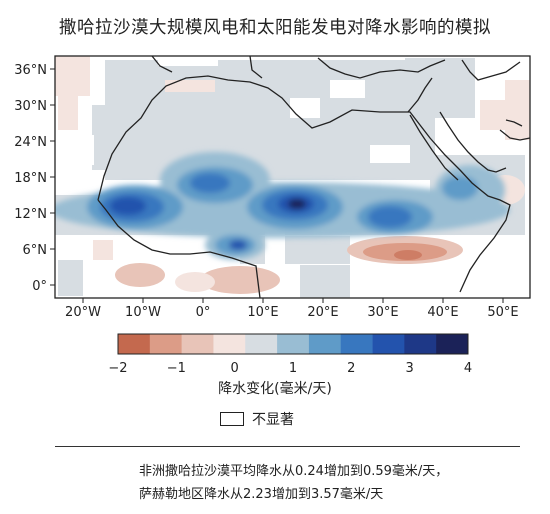  What do you see at coordinates (143, 312) in the screenshot?
I see `lon-tick-label: 10°W` at bounding box center [143, 312].